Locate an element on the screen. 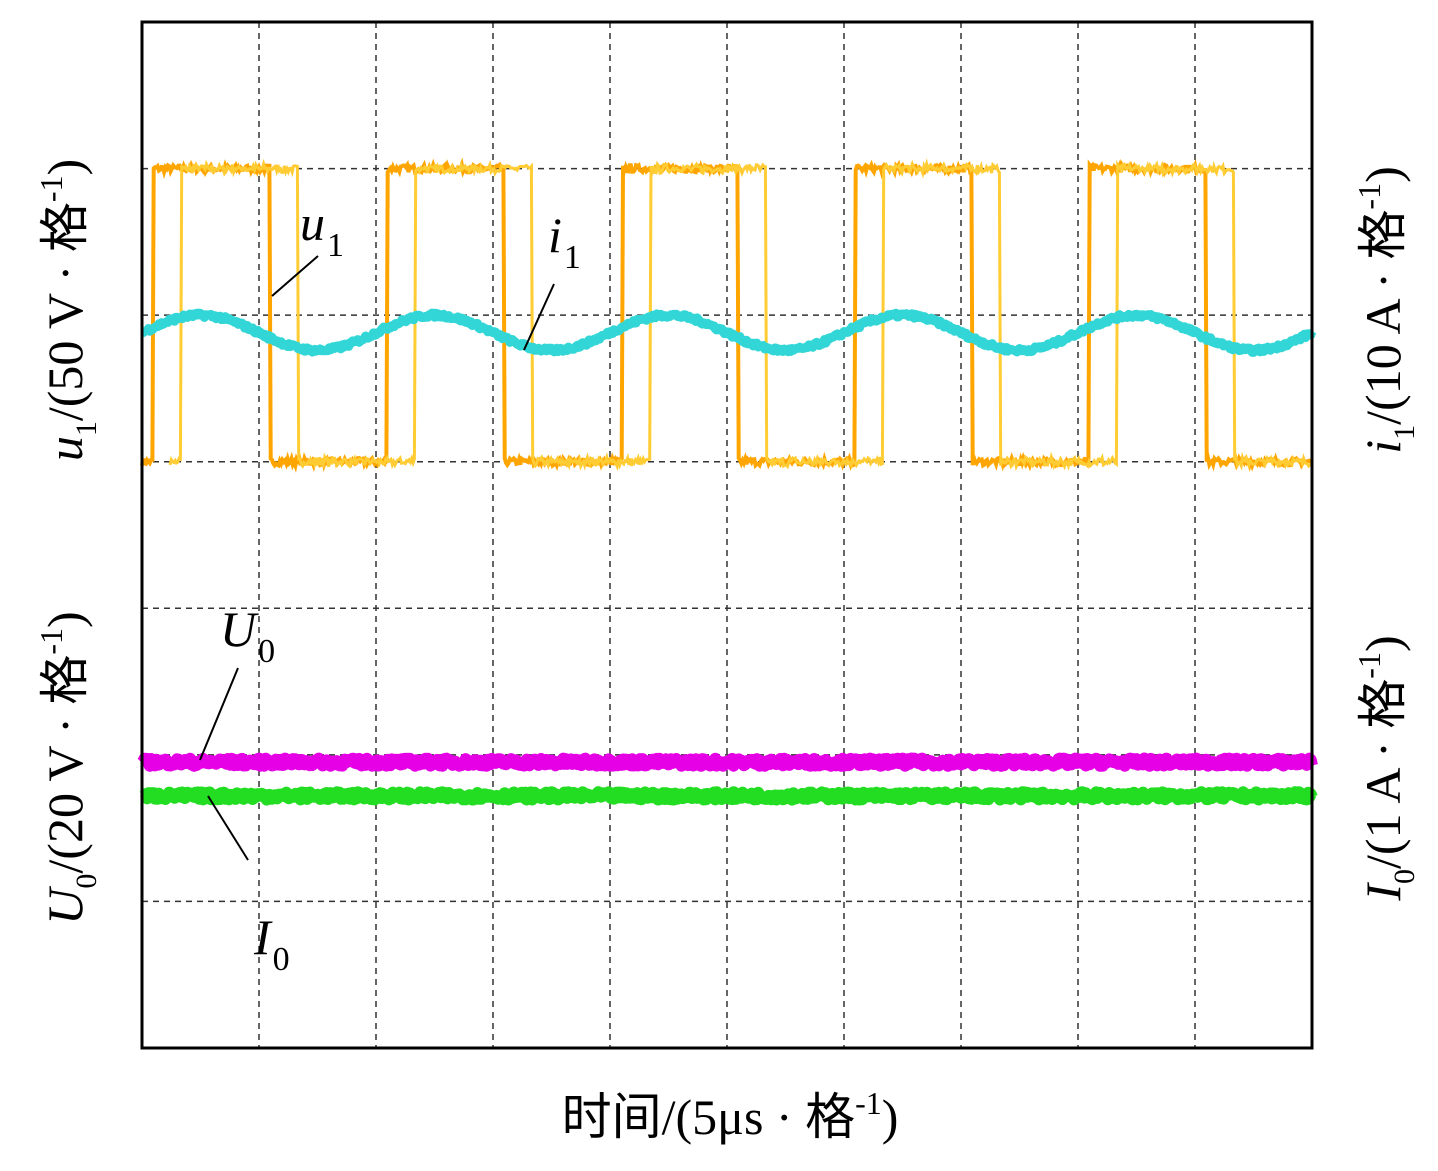 Image resolution: width=1438 pixels, height=1171 pixels. series-i1-line is located at coordinates (727, 332).